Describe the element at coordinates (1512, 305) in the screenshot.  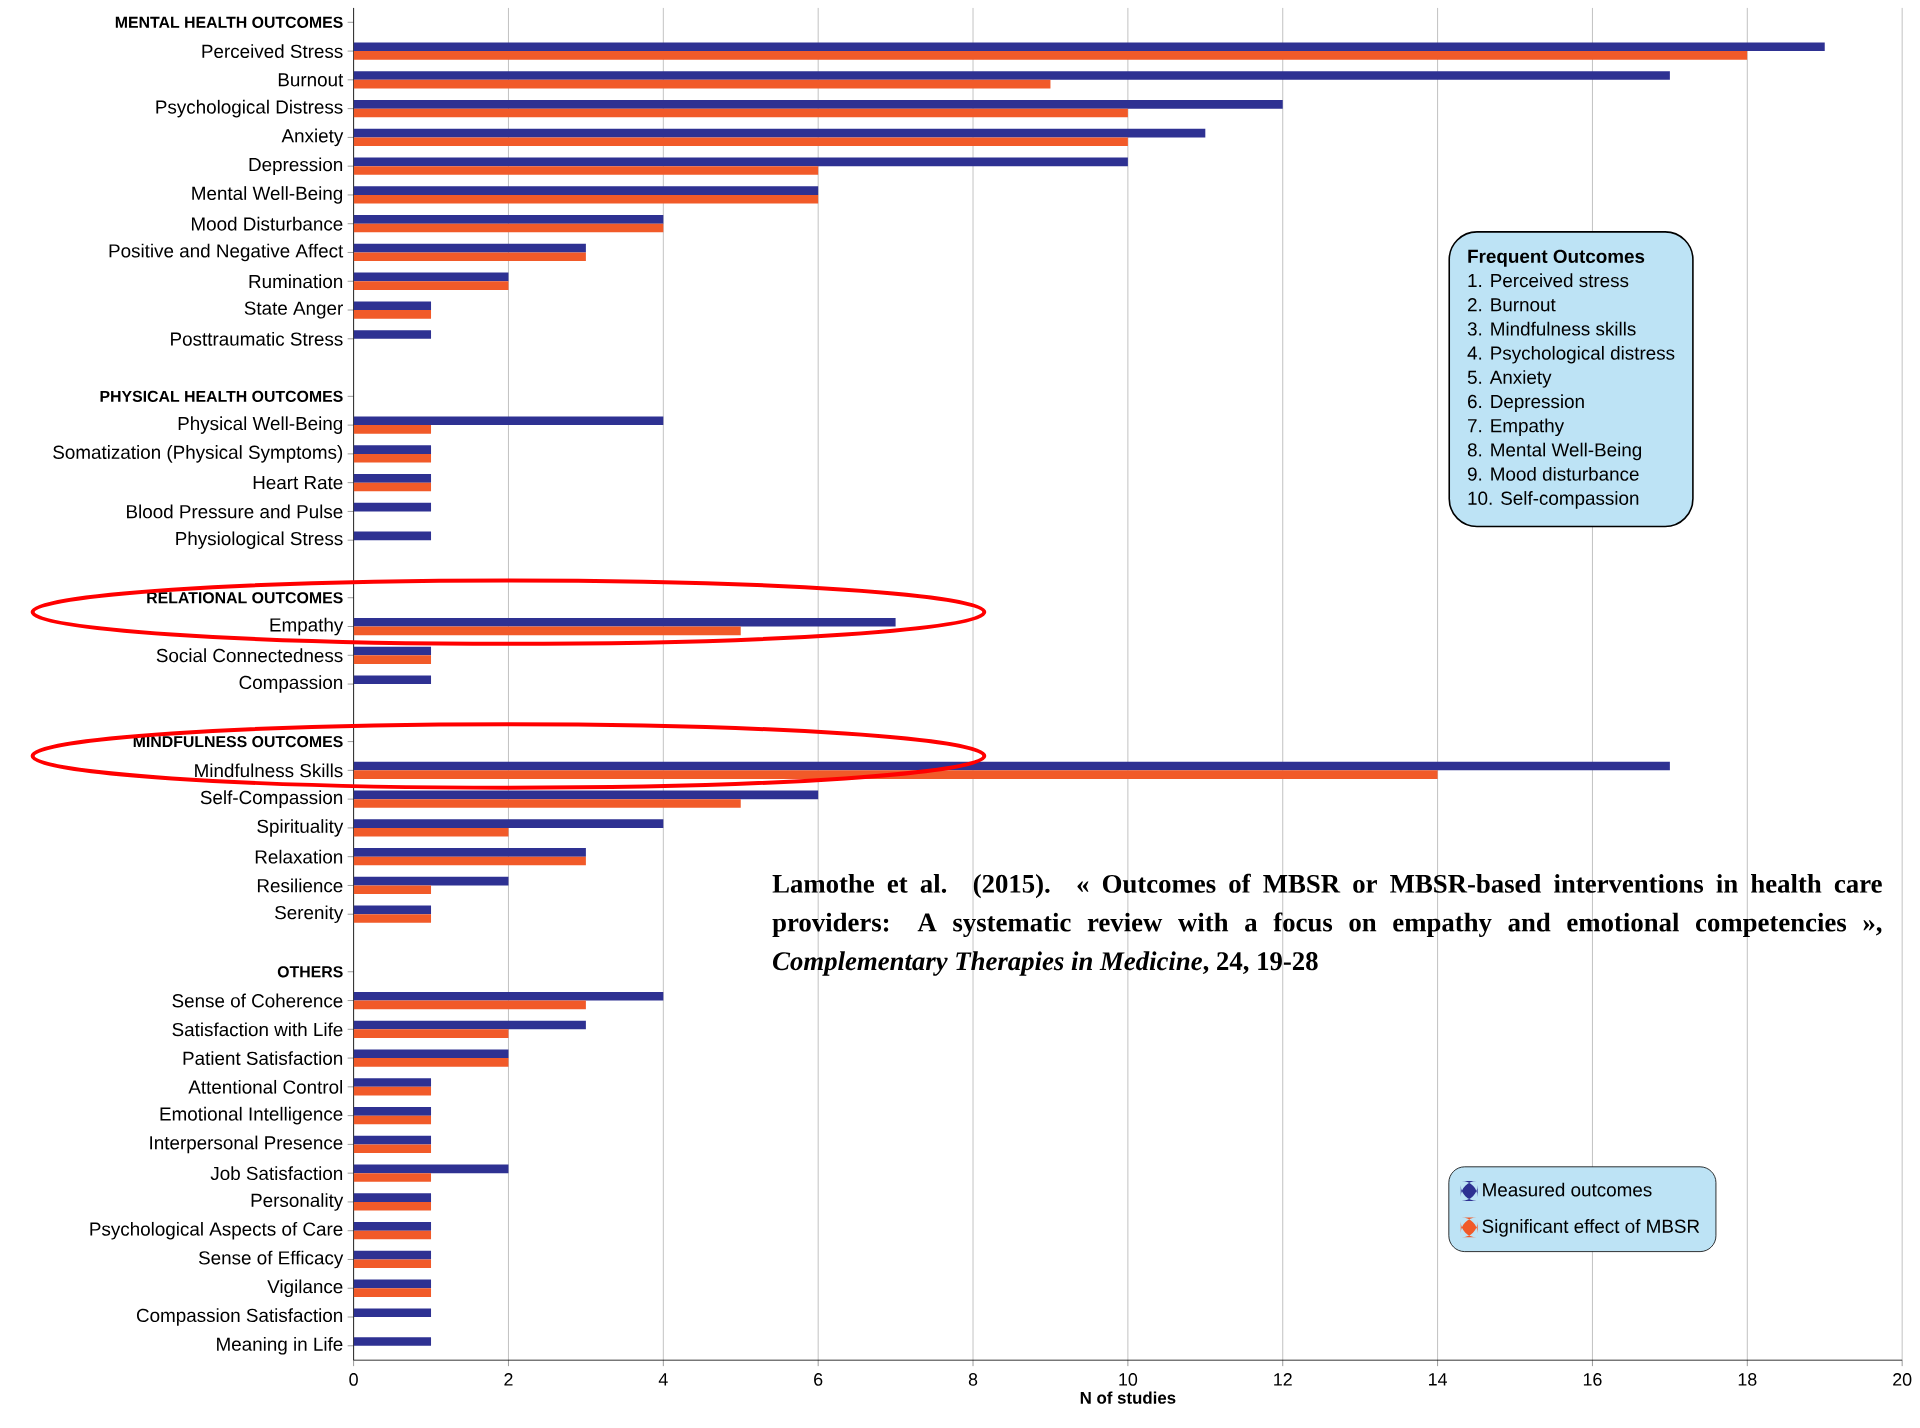
I see `annotation: 2. Burnout` at that location.